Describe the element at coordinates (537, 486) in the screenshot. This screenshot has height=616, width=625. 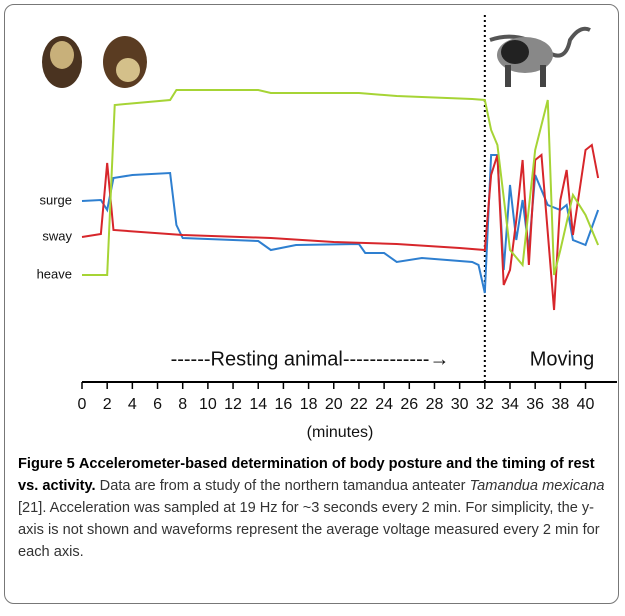
I see `species: Tamandua mexicana` at that location.